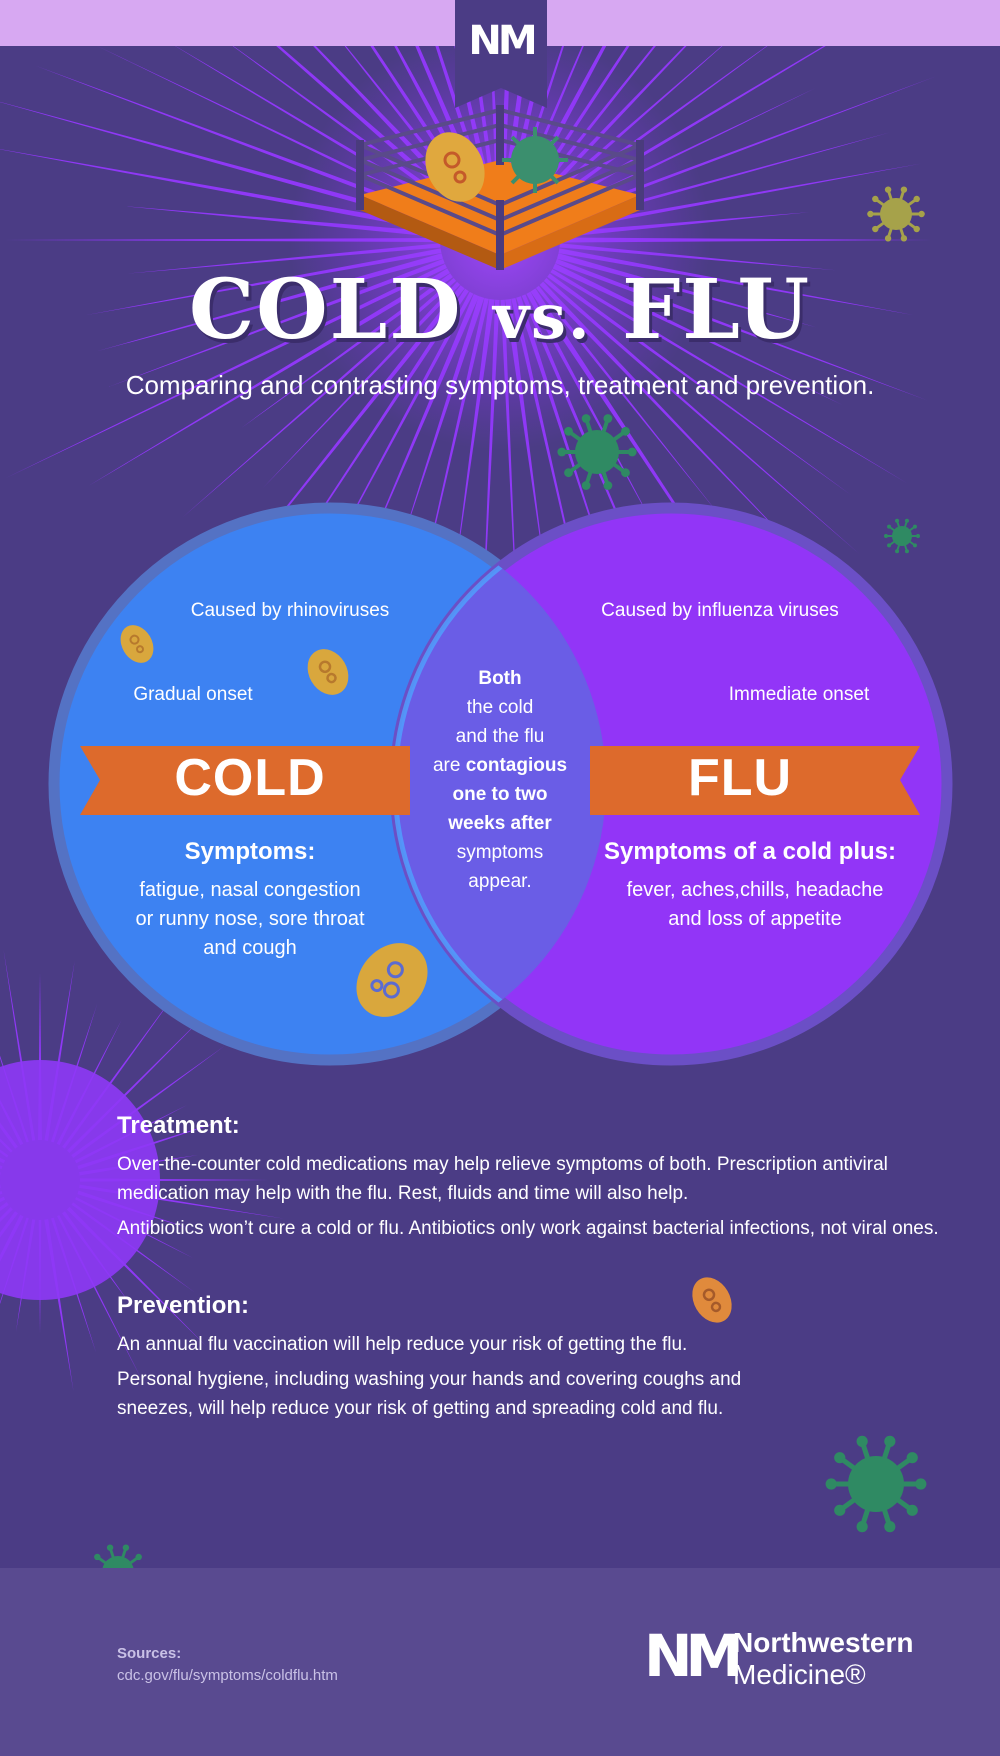 Image resolution: width=1000 pixels, height=1756 pixels. I want to click on logo-tab, so click(501, 54).